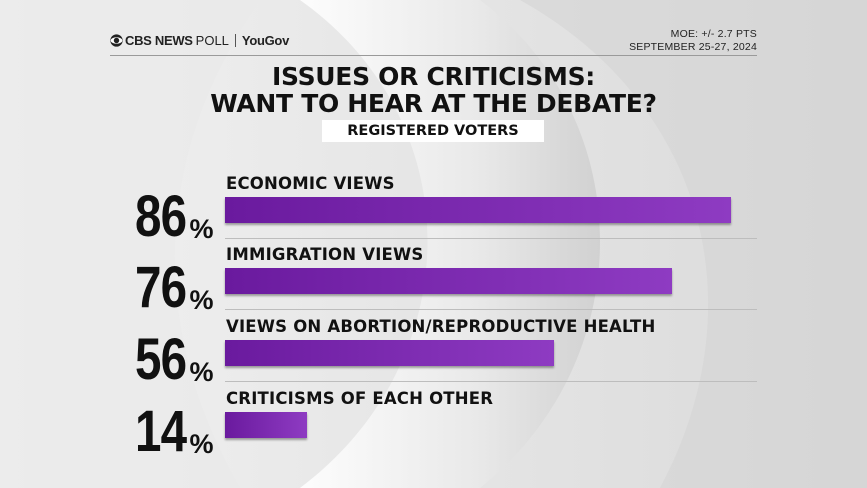 This screenshot has height=488, width=867. What do you see at coordinates (116, 40) in the screenshot?
I see `cbs-eye-icon` at bounding box center [116, 40].